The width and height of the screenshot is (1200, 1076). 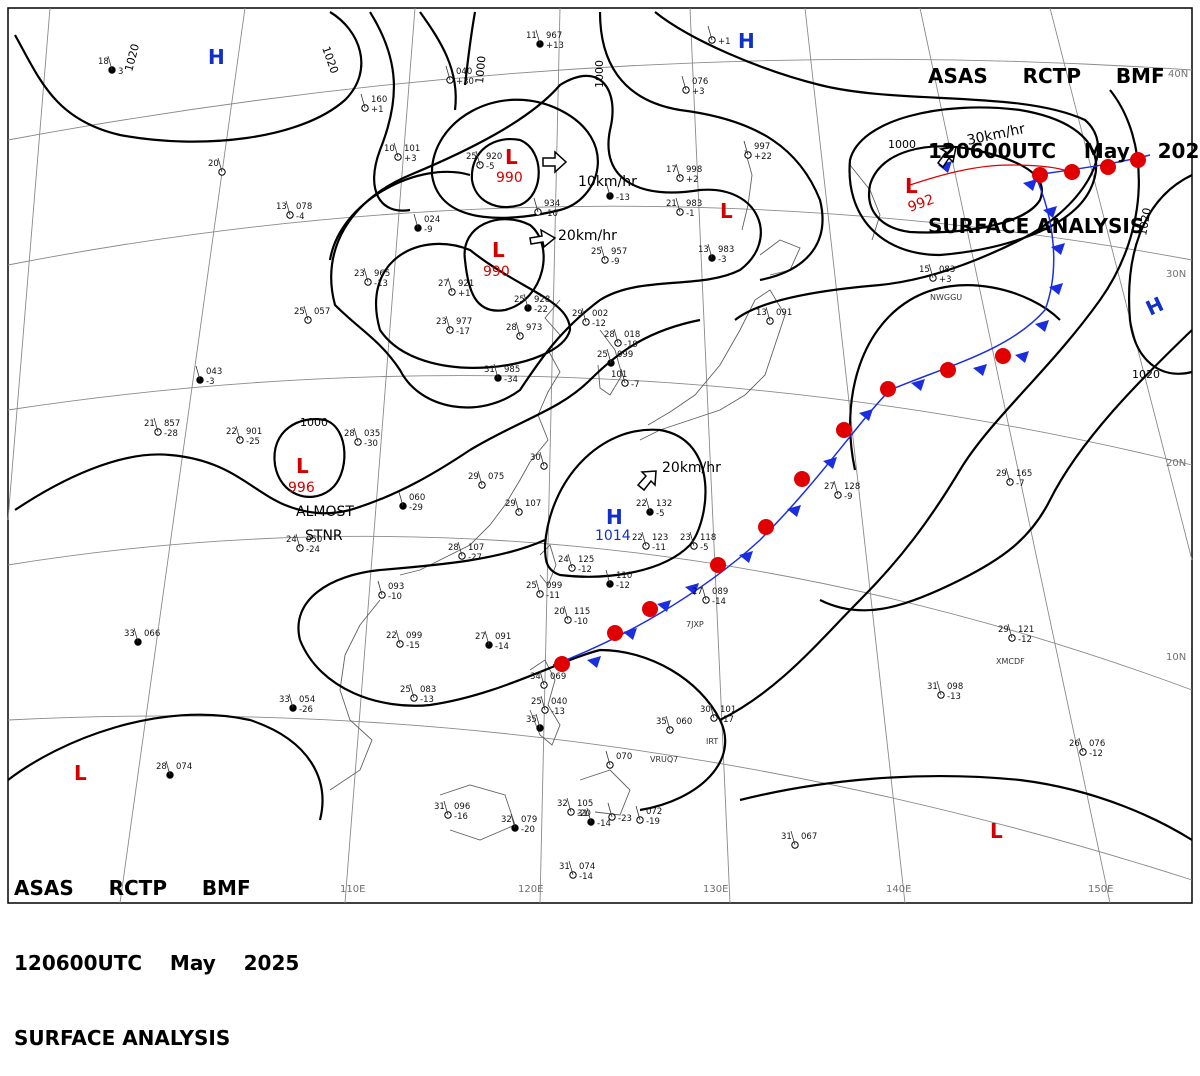 What do you see at coordinates (1100, 889) in the screenshot?
I see `lon-label: 150E` at bounding box center [1100, 889].